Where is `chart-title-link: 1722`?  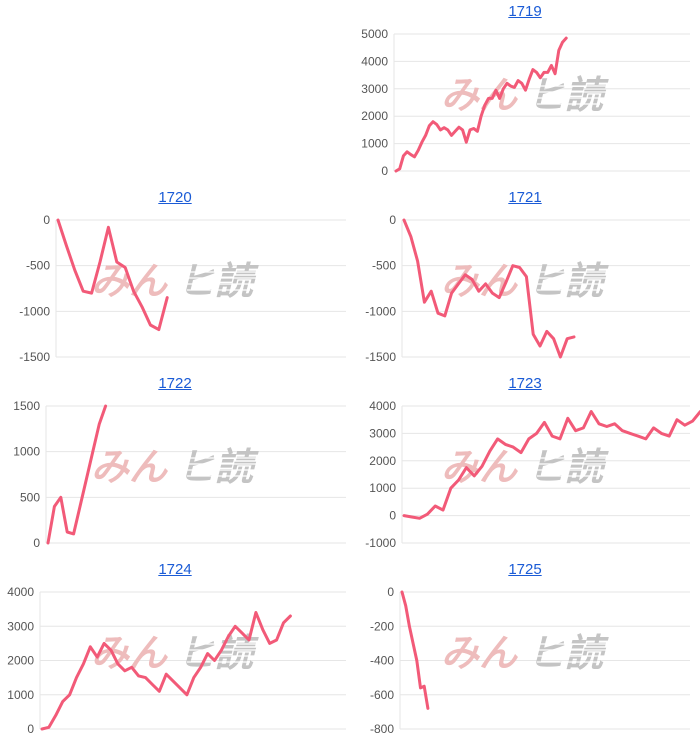 chart-title-link: 1722 is located at coordinates (175, 383).